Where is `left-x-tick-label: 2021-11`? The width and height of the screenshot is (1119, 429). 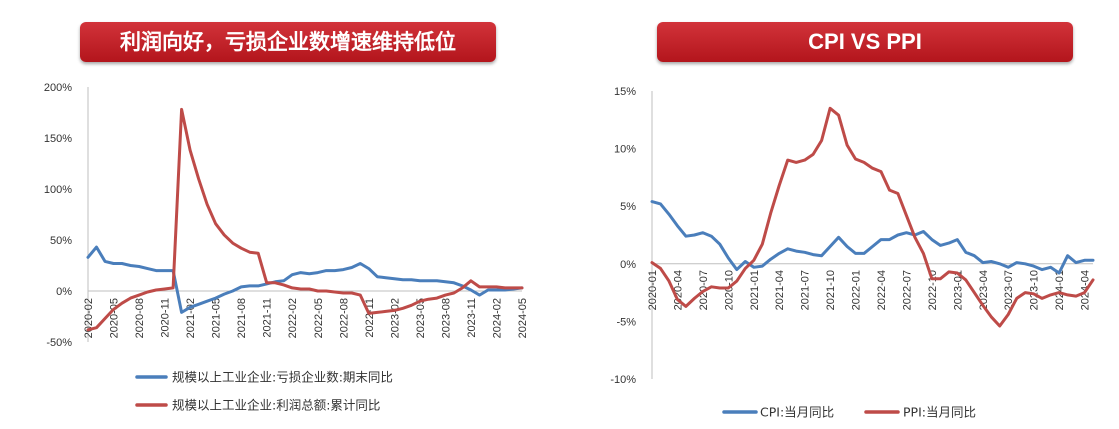 left-x-tick-label: 2021-11 is located at coordinates (268, 318).